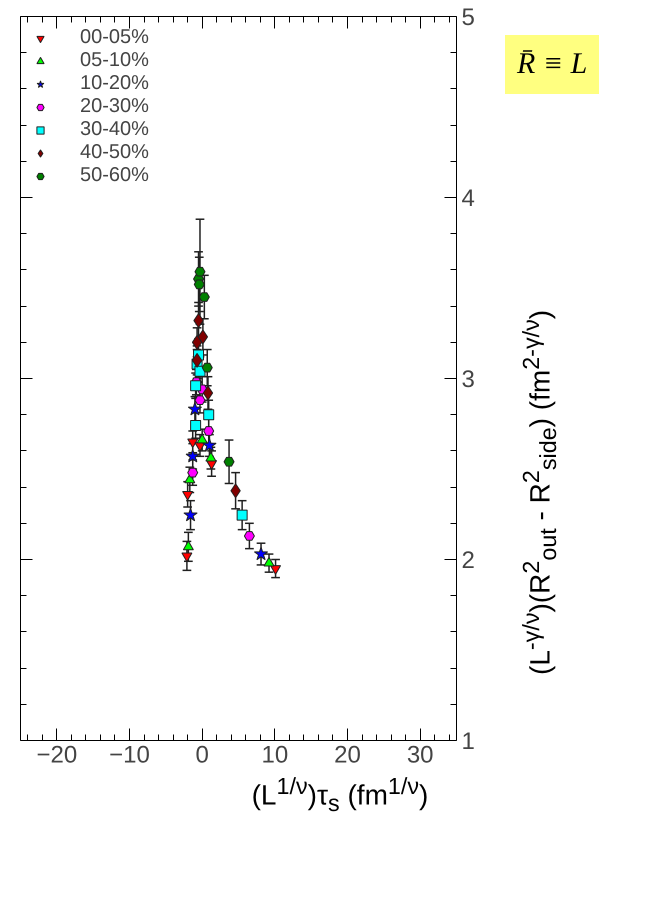 The height and width of the screenshot is (907, 664). I want to click on y-tick-label: 4, so click(468, 198).